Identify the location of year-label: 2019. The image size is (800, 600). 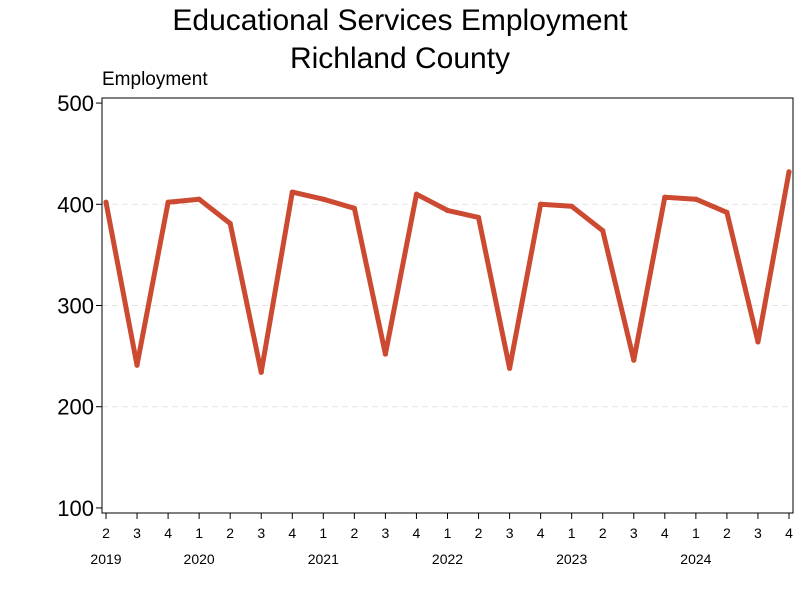
(105, 559).